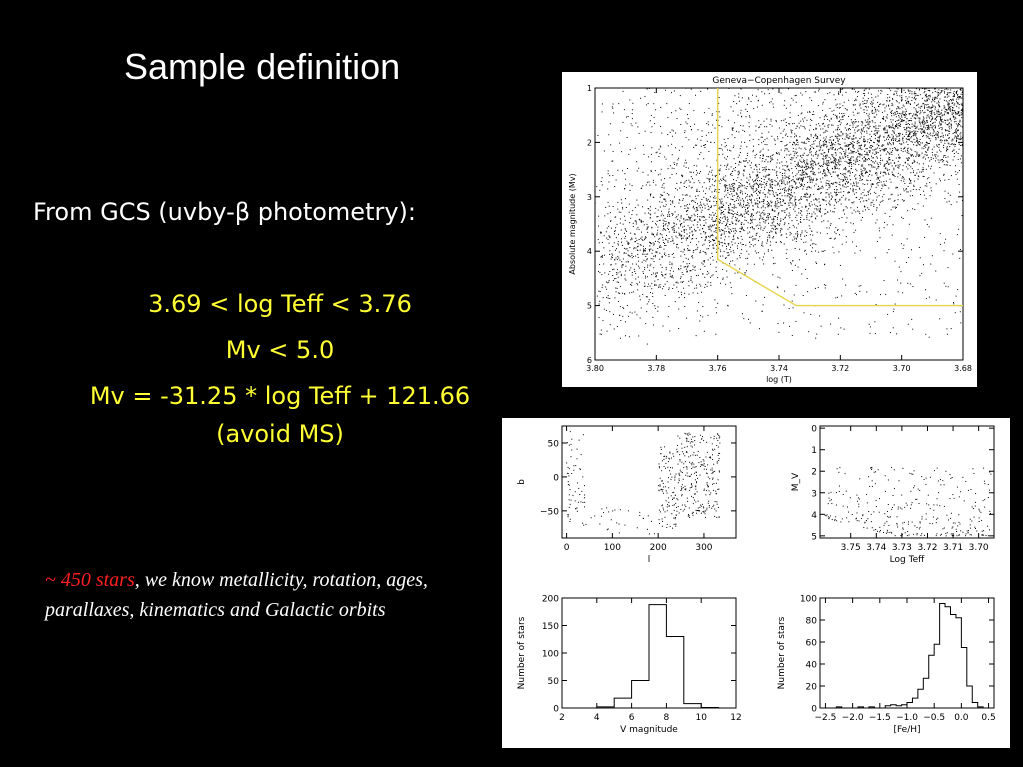 The width and height of the screenshot is (1023, 767). I want to click on hr-title: Geneva−Copenhagen Survey, so click(779, 81).